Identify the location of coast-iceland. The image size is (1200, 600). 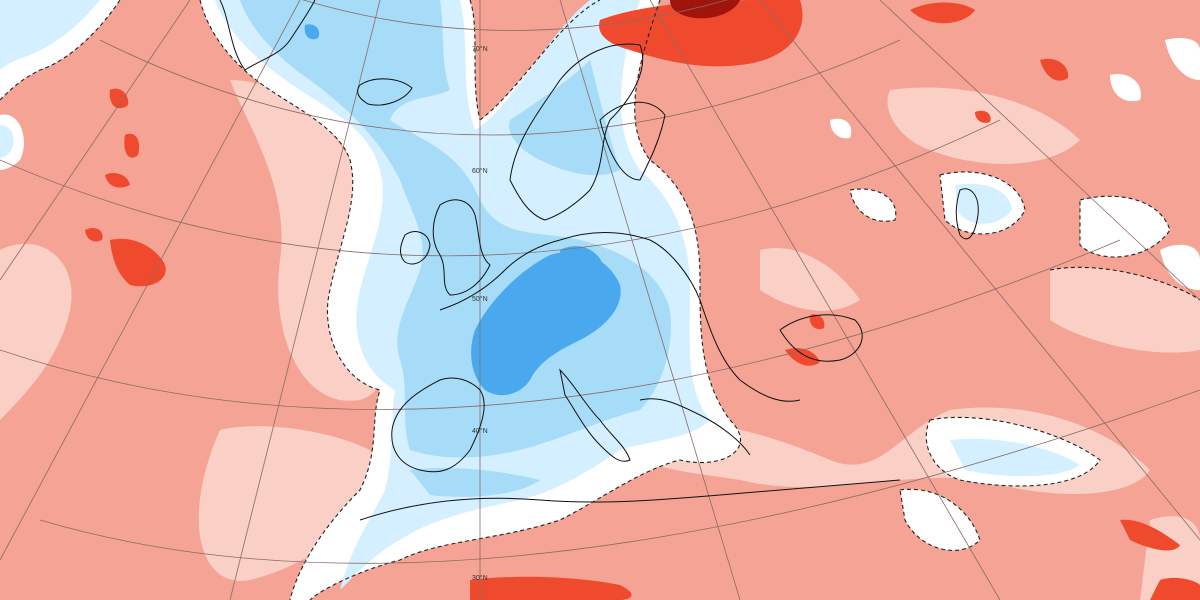
(385, 92).